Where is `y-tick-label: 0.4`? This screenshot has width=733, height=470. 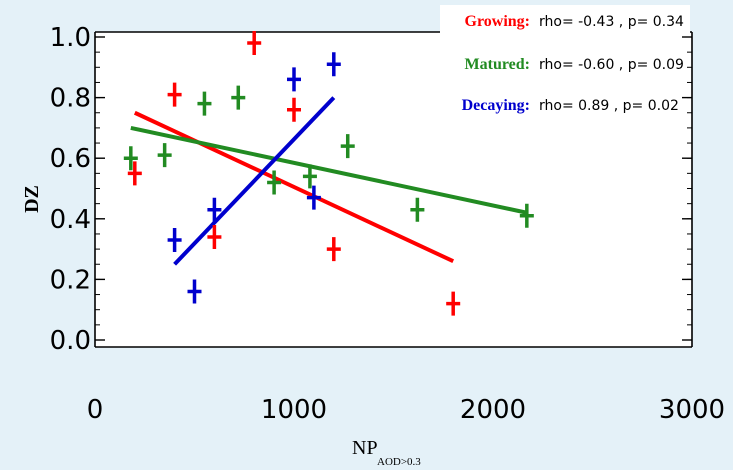
y-tick-label: 0.4 is located at coordinates (70, 220).